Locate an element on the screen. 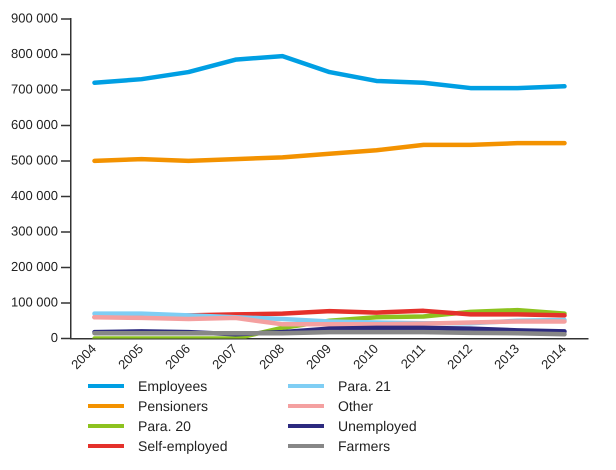  y-tick-label: 500 000 is located at coordinates (34, 160).